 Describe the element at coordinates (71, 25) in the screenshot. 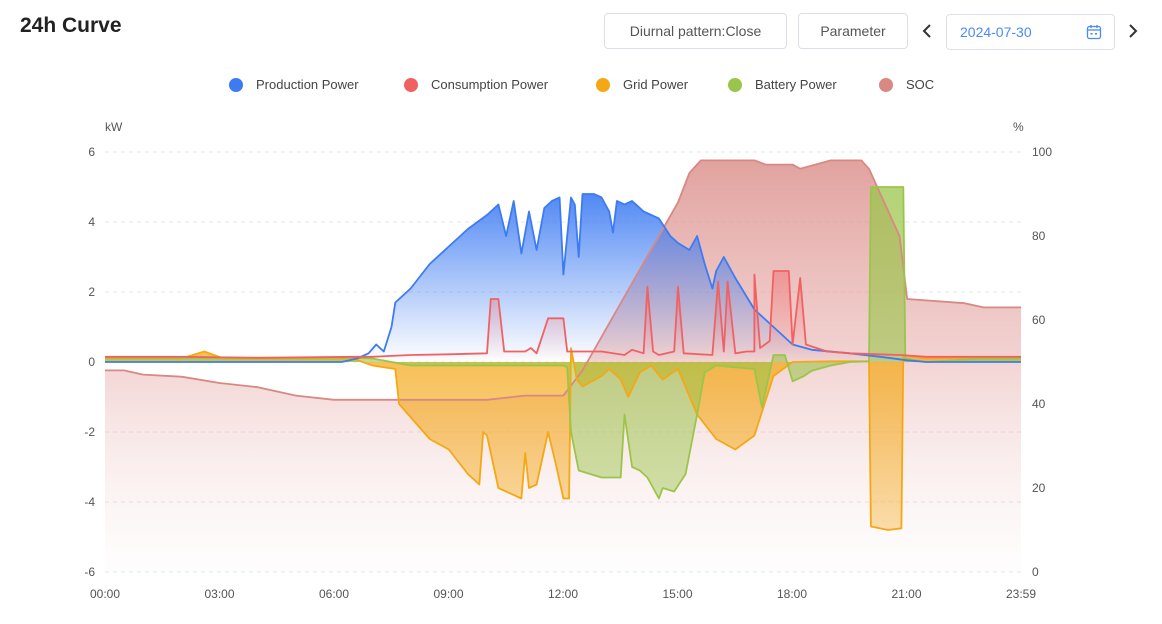

I see `page-title: 24h Curve` at that location.